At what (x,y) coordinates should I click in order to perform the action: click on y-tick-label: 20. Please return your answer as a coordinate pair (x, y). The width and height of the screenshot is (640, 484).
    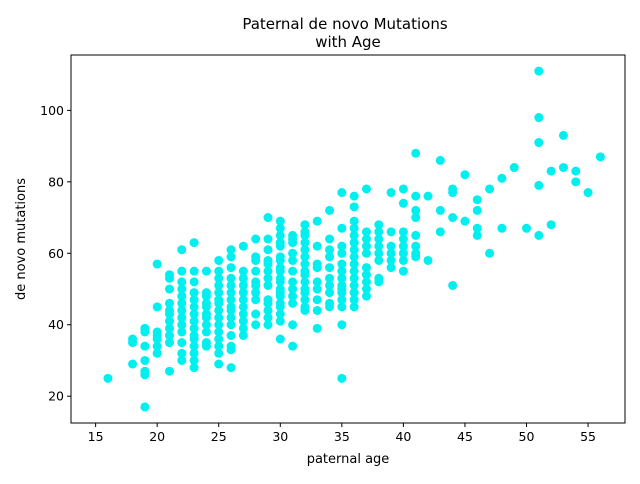
    Looking at the image, I should click on (56, 396).